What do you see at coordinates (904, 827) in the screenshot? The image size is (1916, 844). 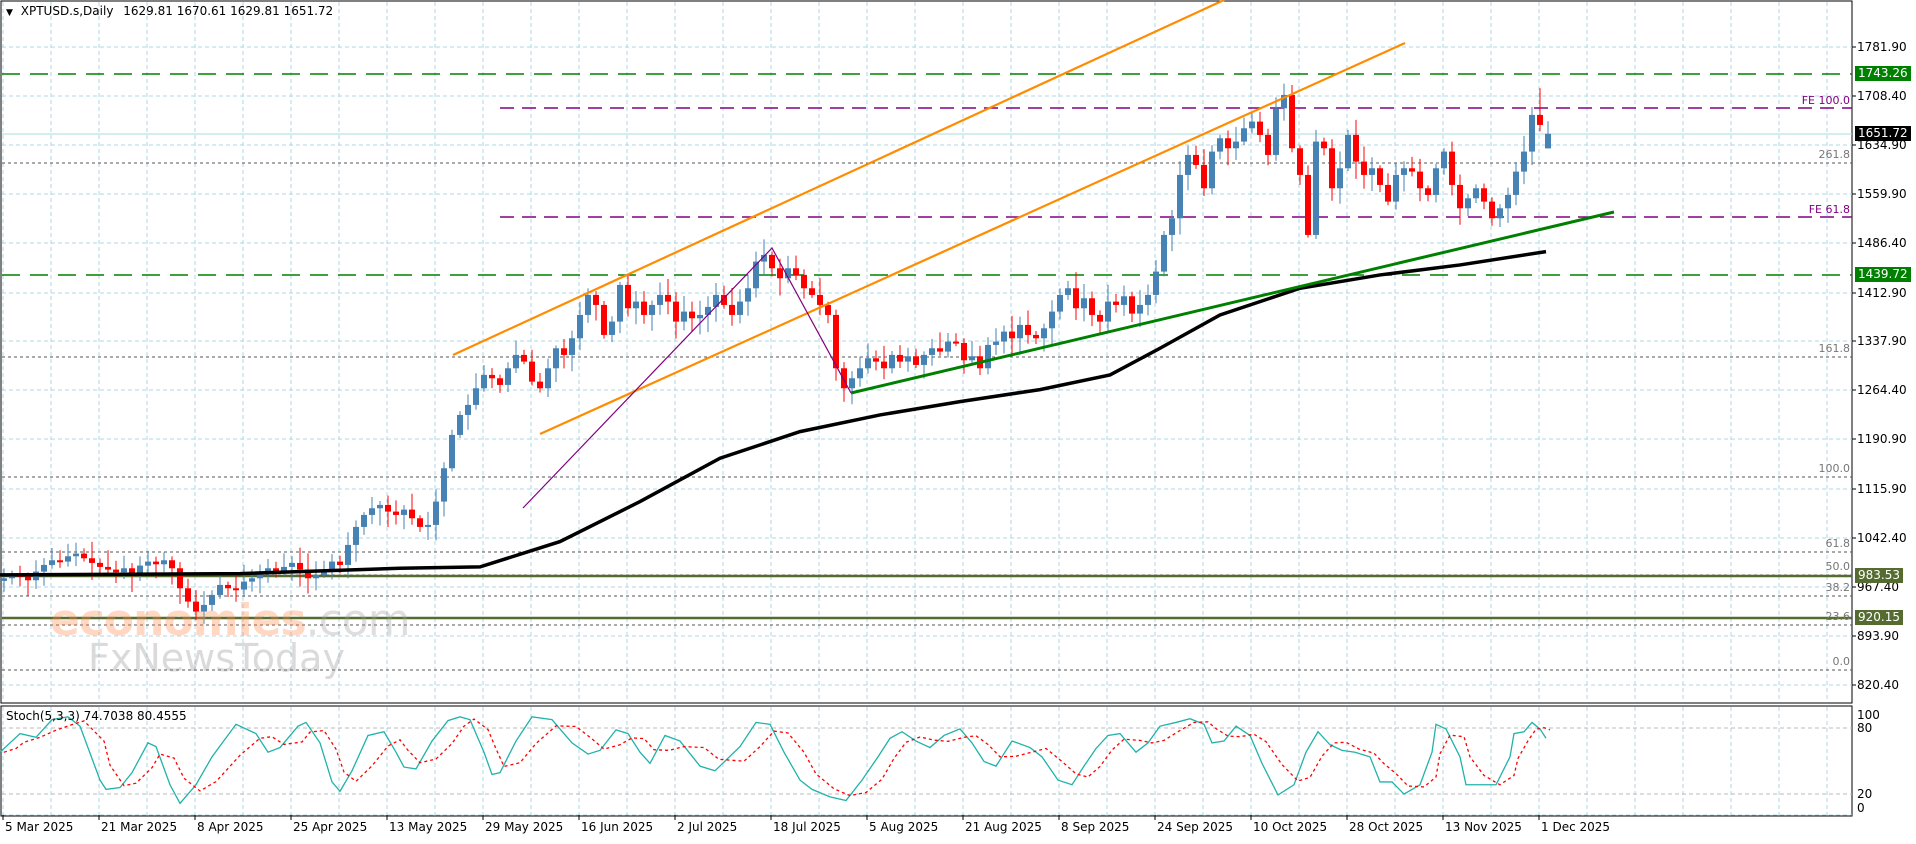 I see `date-tick-label: 5 Aug 2025` at bounding box center [904, 827].